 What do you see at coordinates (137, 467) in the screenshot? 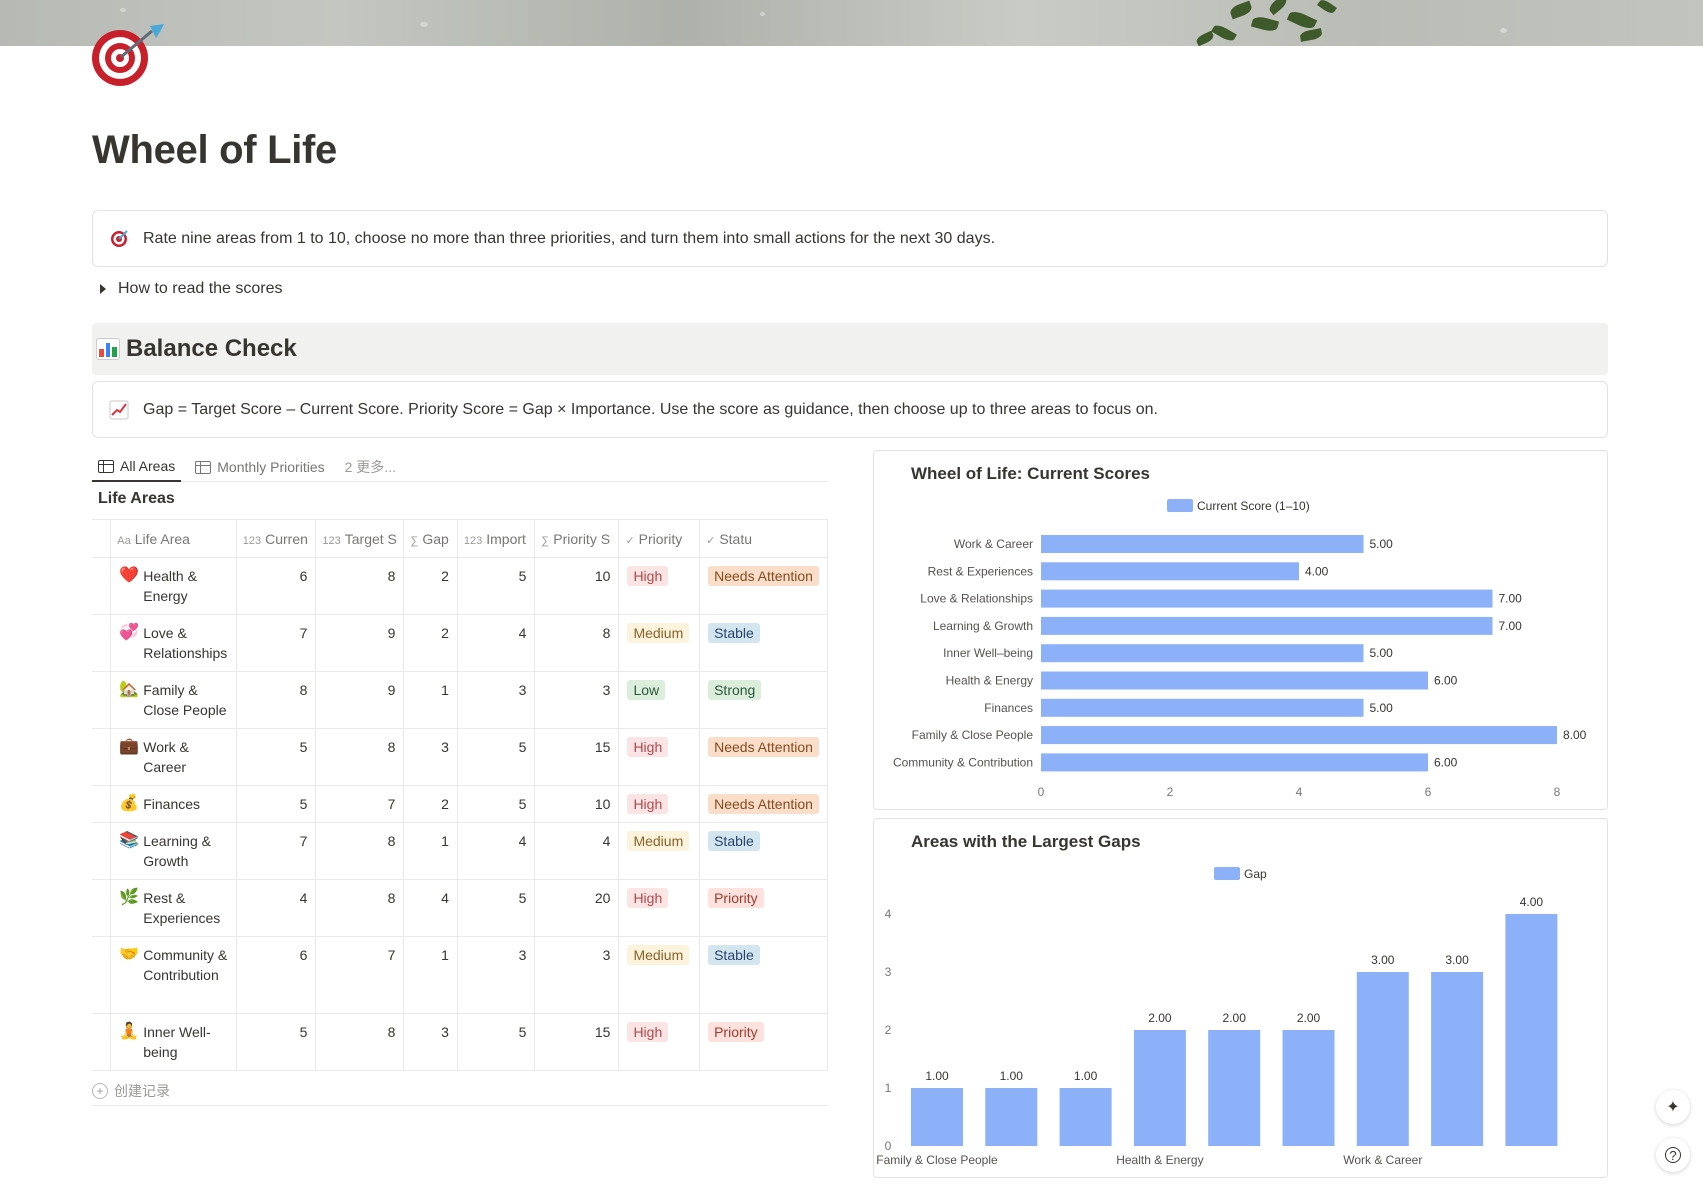
I see `tab-all-areas: All Areas` at bounding box center [137, 467].